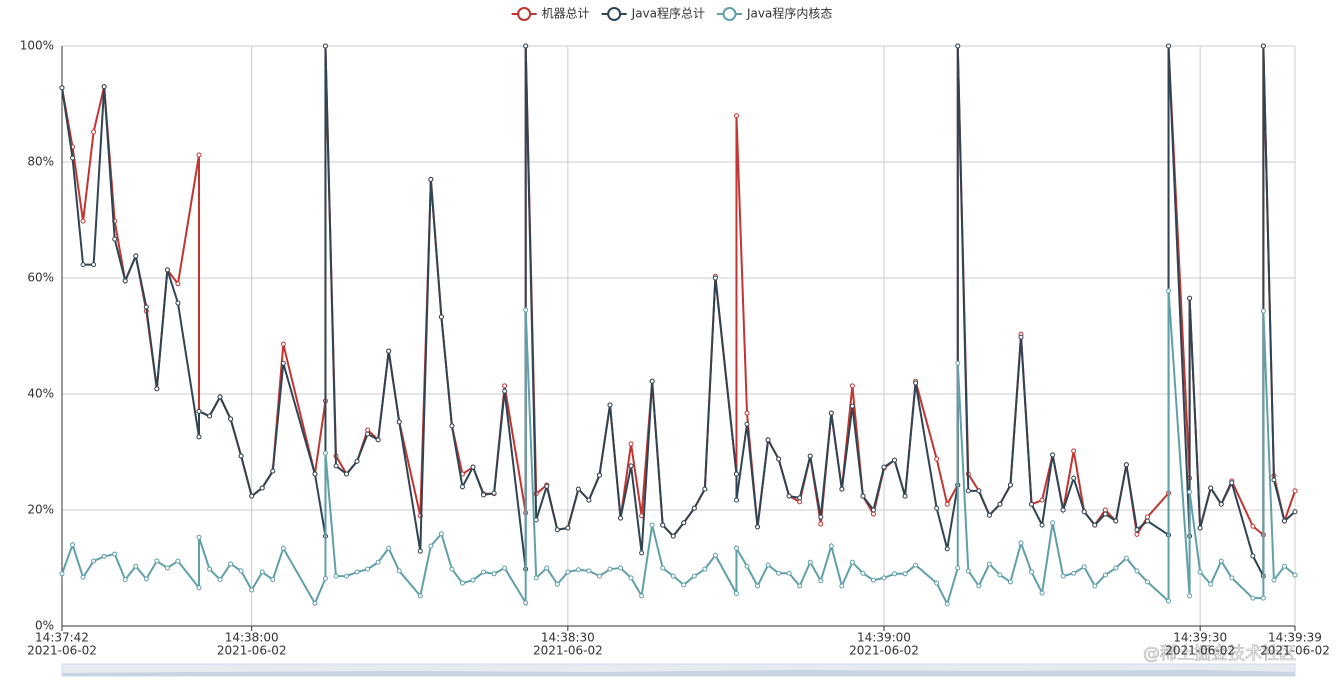 This screenshot has width=1344, height=682. I want to click on x-tick-label: 2021-06-02, so click(1200, 651).